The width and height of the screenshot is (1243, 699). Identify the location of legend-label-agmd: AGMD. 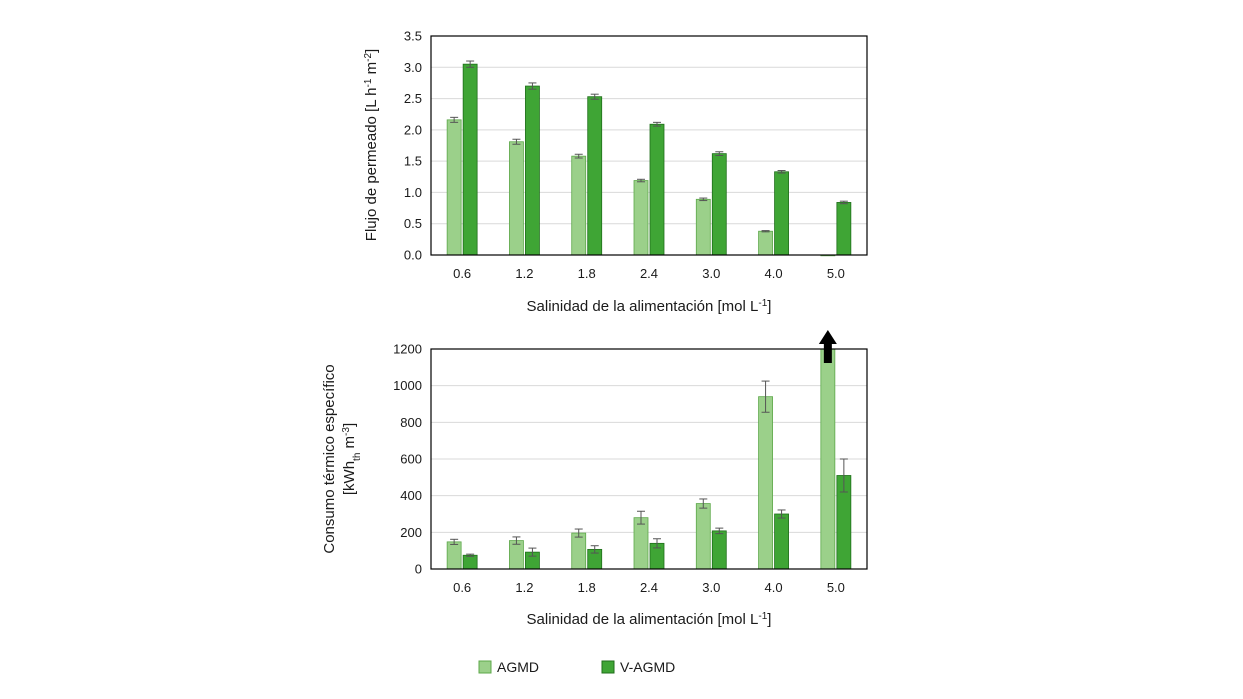
(518, 667).